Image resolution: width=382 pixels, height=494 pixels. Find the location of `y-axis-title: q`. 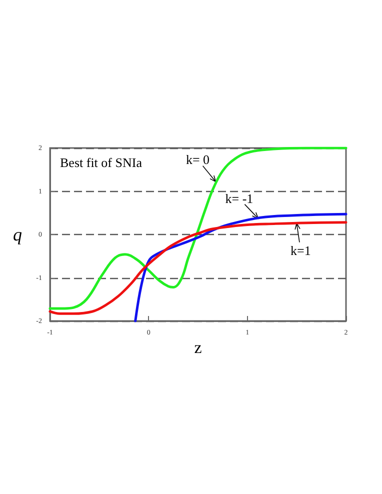

y-axis-title: q is located at coordinates (17, 234).